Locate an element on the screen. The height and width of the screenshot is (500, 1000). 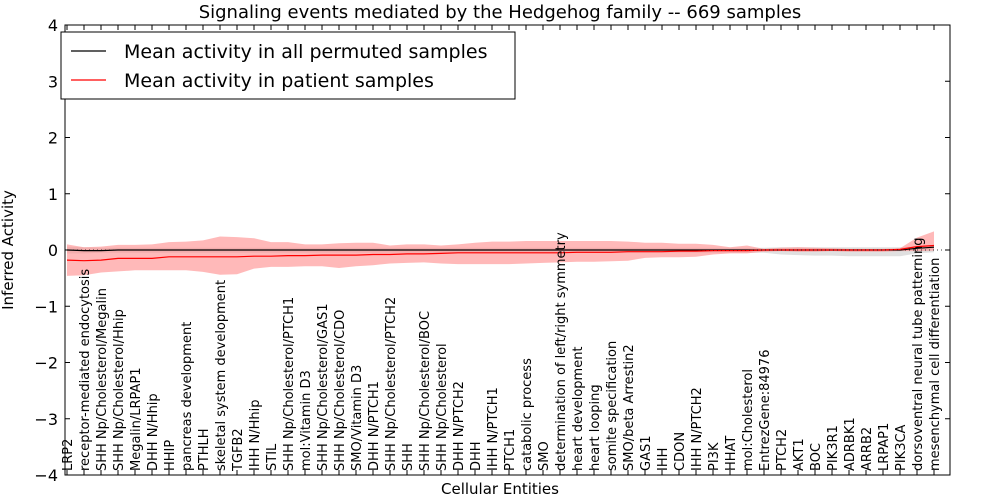
x-tick-label: SHH Np/Cholesterol/PTCH2 is located at coordinates (391, 384).